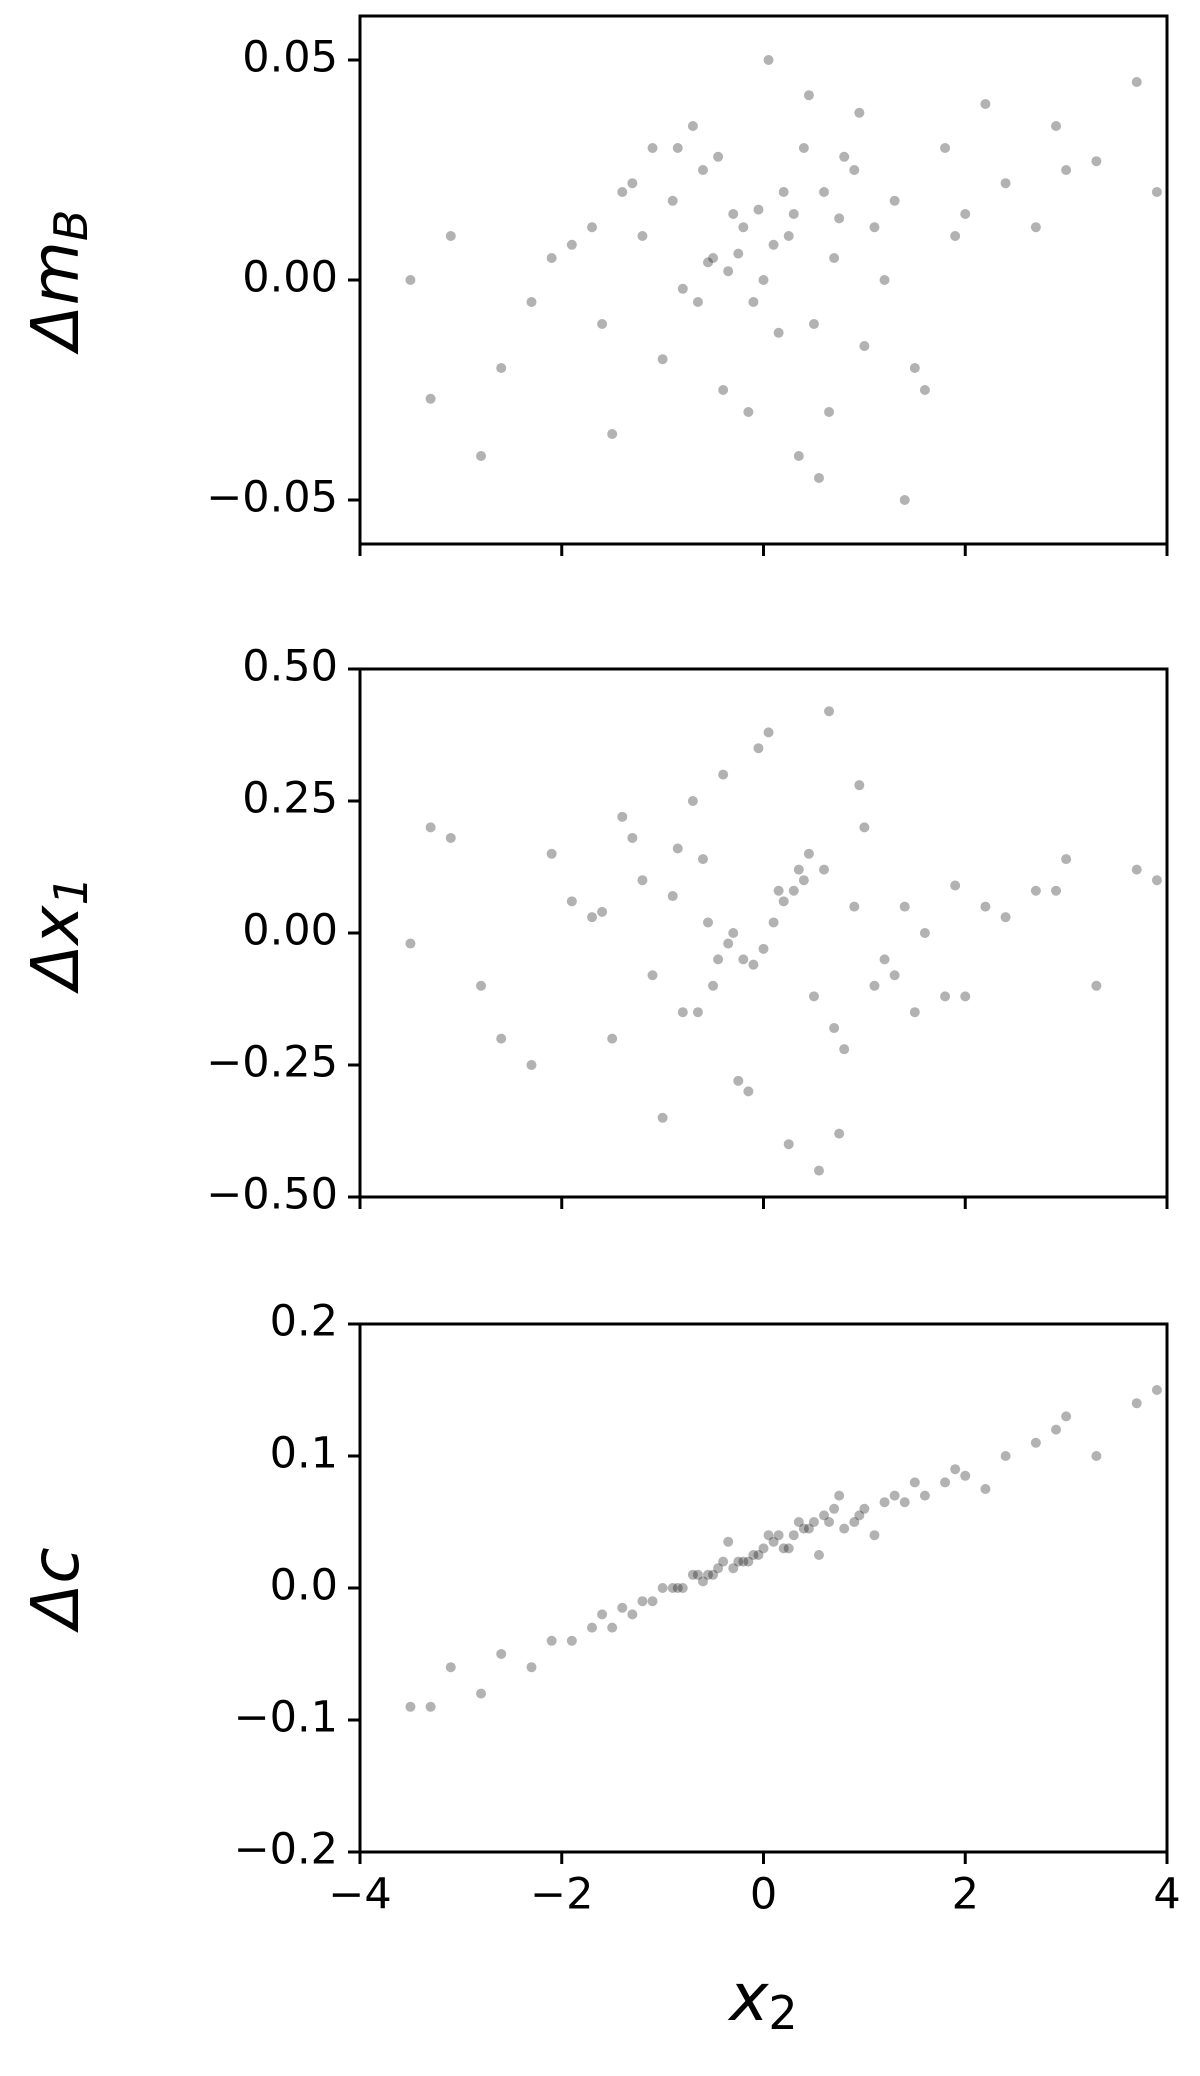 This screenshot has width=1200, height=2076. Describe the element at coordinates (290, 58) in the screenshot. I see `y-tick-label: 0.05` at that location.